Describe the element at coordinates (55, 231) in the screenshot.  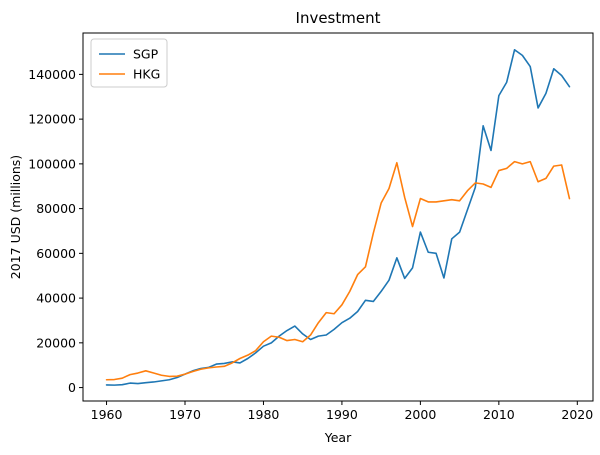
I see `y-axis-ticks: 0 20000 40000 60000 80000 100000 120000 140000` at that location.